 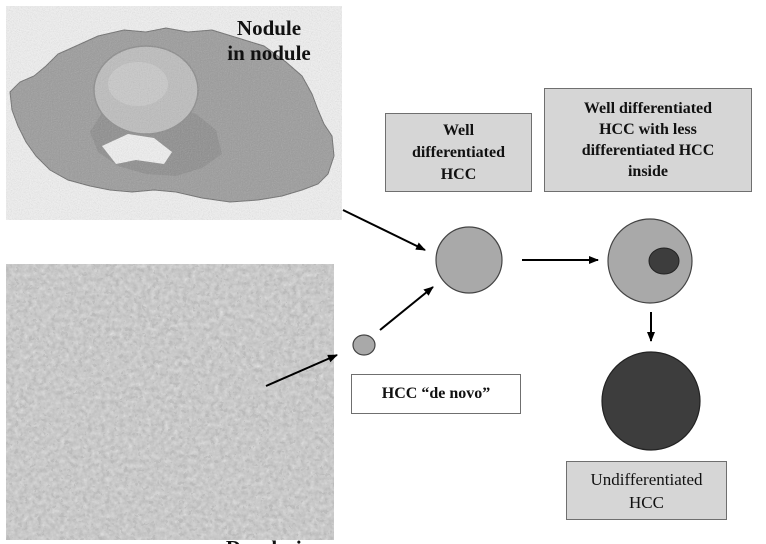 I want to click on well-differentiated-circle, so click(x=469, y=260).